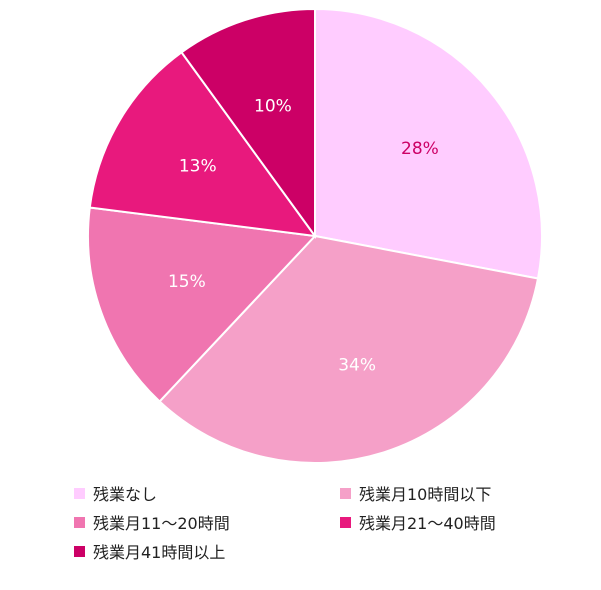 This screenshot has height=590, width=601. Describe the element at coordinates (187, 282) in the screenshot. I see `data-label-11-20h: 15%` at that location.